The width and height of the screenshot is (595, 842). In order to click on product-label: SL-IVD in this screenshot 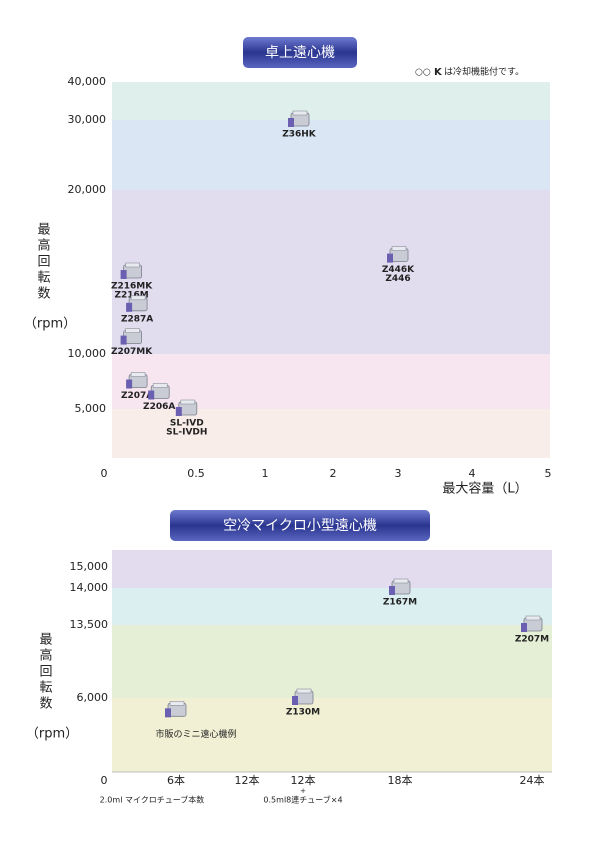, I will do `click(187, 424)`.